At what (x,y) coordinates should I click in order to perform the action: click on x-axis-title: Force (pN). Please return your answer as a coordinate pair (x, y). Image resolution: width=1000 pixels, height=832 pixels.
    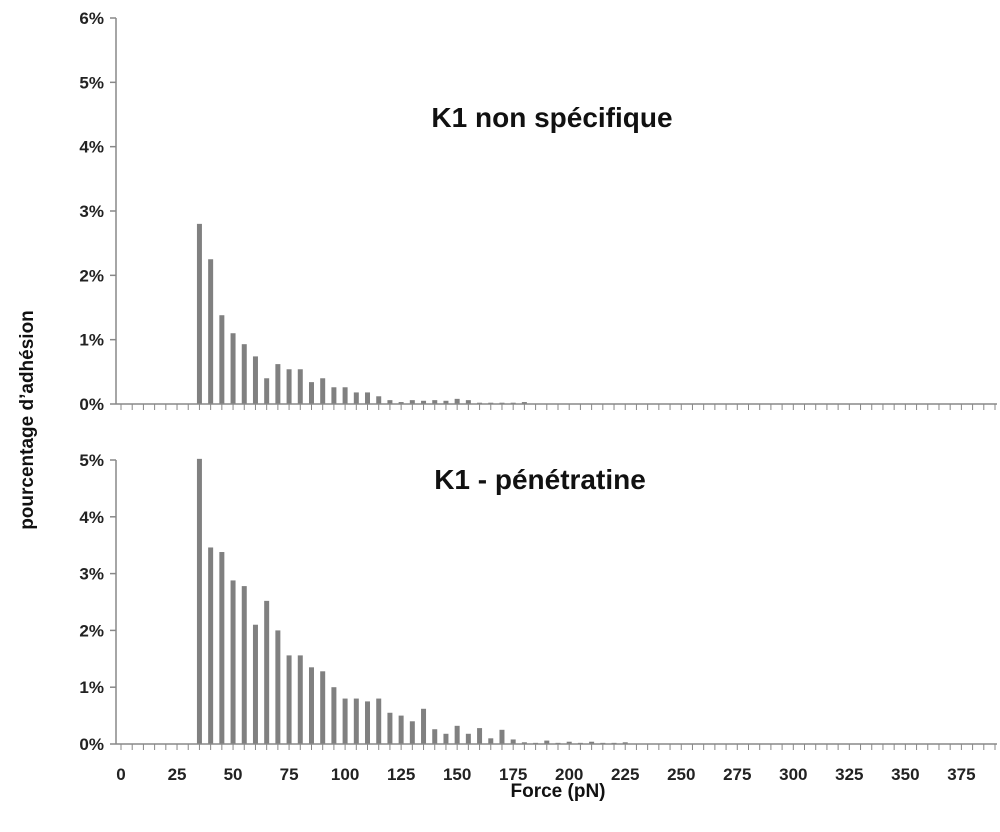
    Looking at the image, I should click on (558, 791).